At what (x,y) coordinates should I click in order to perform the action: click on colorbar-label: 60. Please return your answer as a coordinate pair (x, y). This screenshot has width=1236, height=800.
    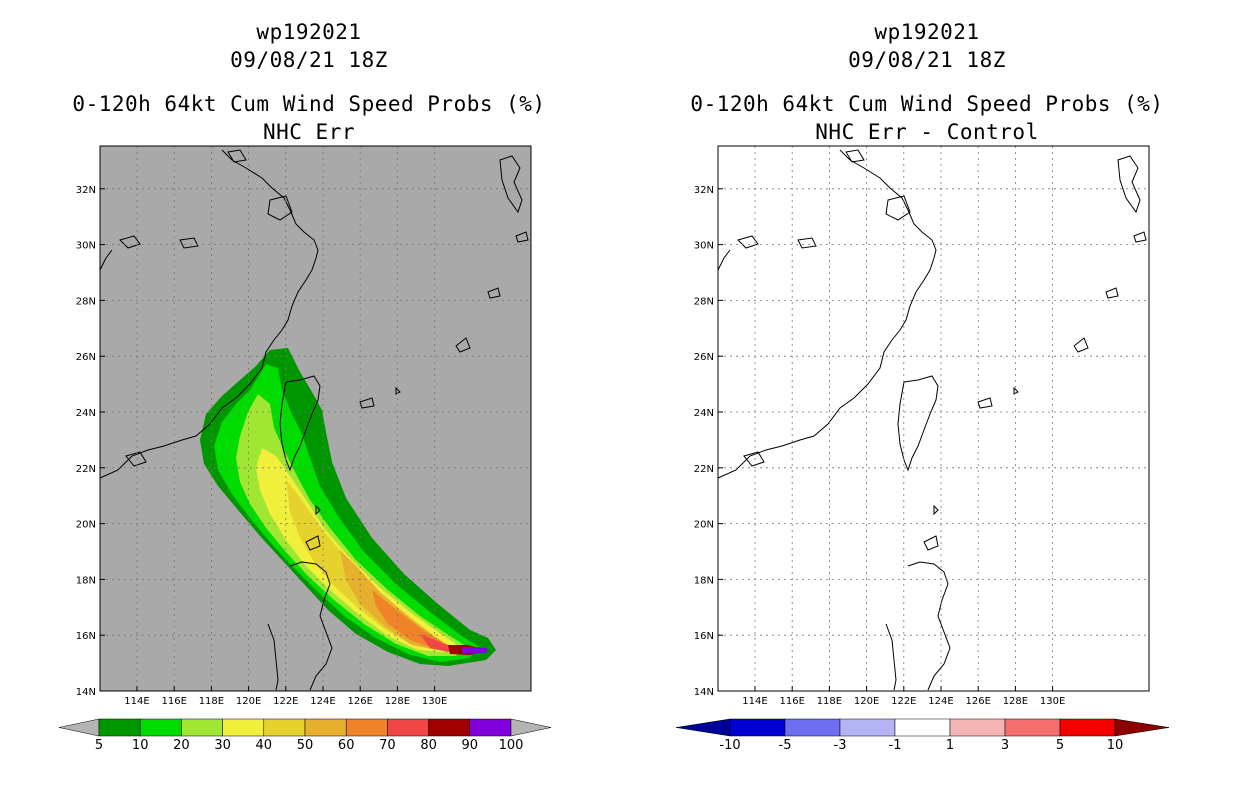
    Looking at the image, I should click on (346, 745).